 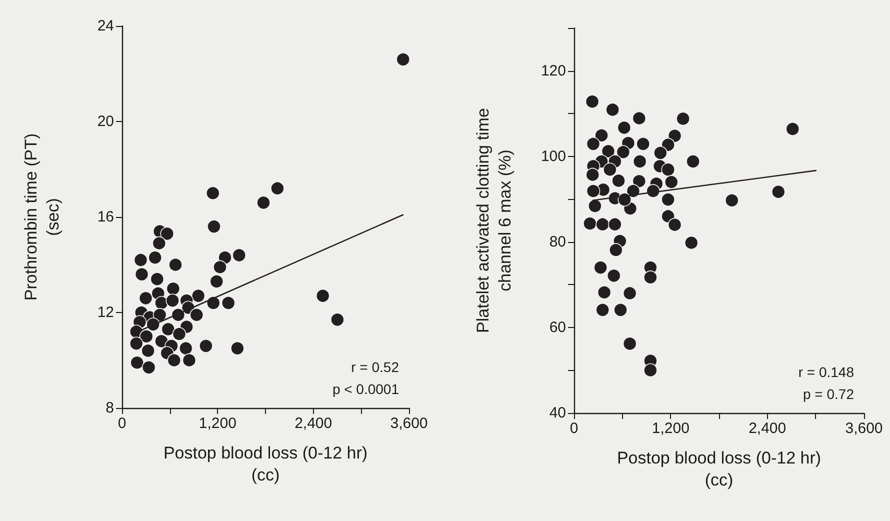 I want to click on y-tick-label: 100, so click(x=553, y=156).